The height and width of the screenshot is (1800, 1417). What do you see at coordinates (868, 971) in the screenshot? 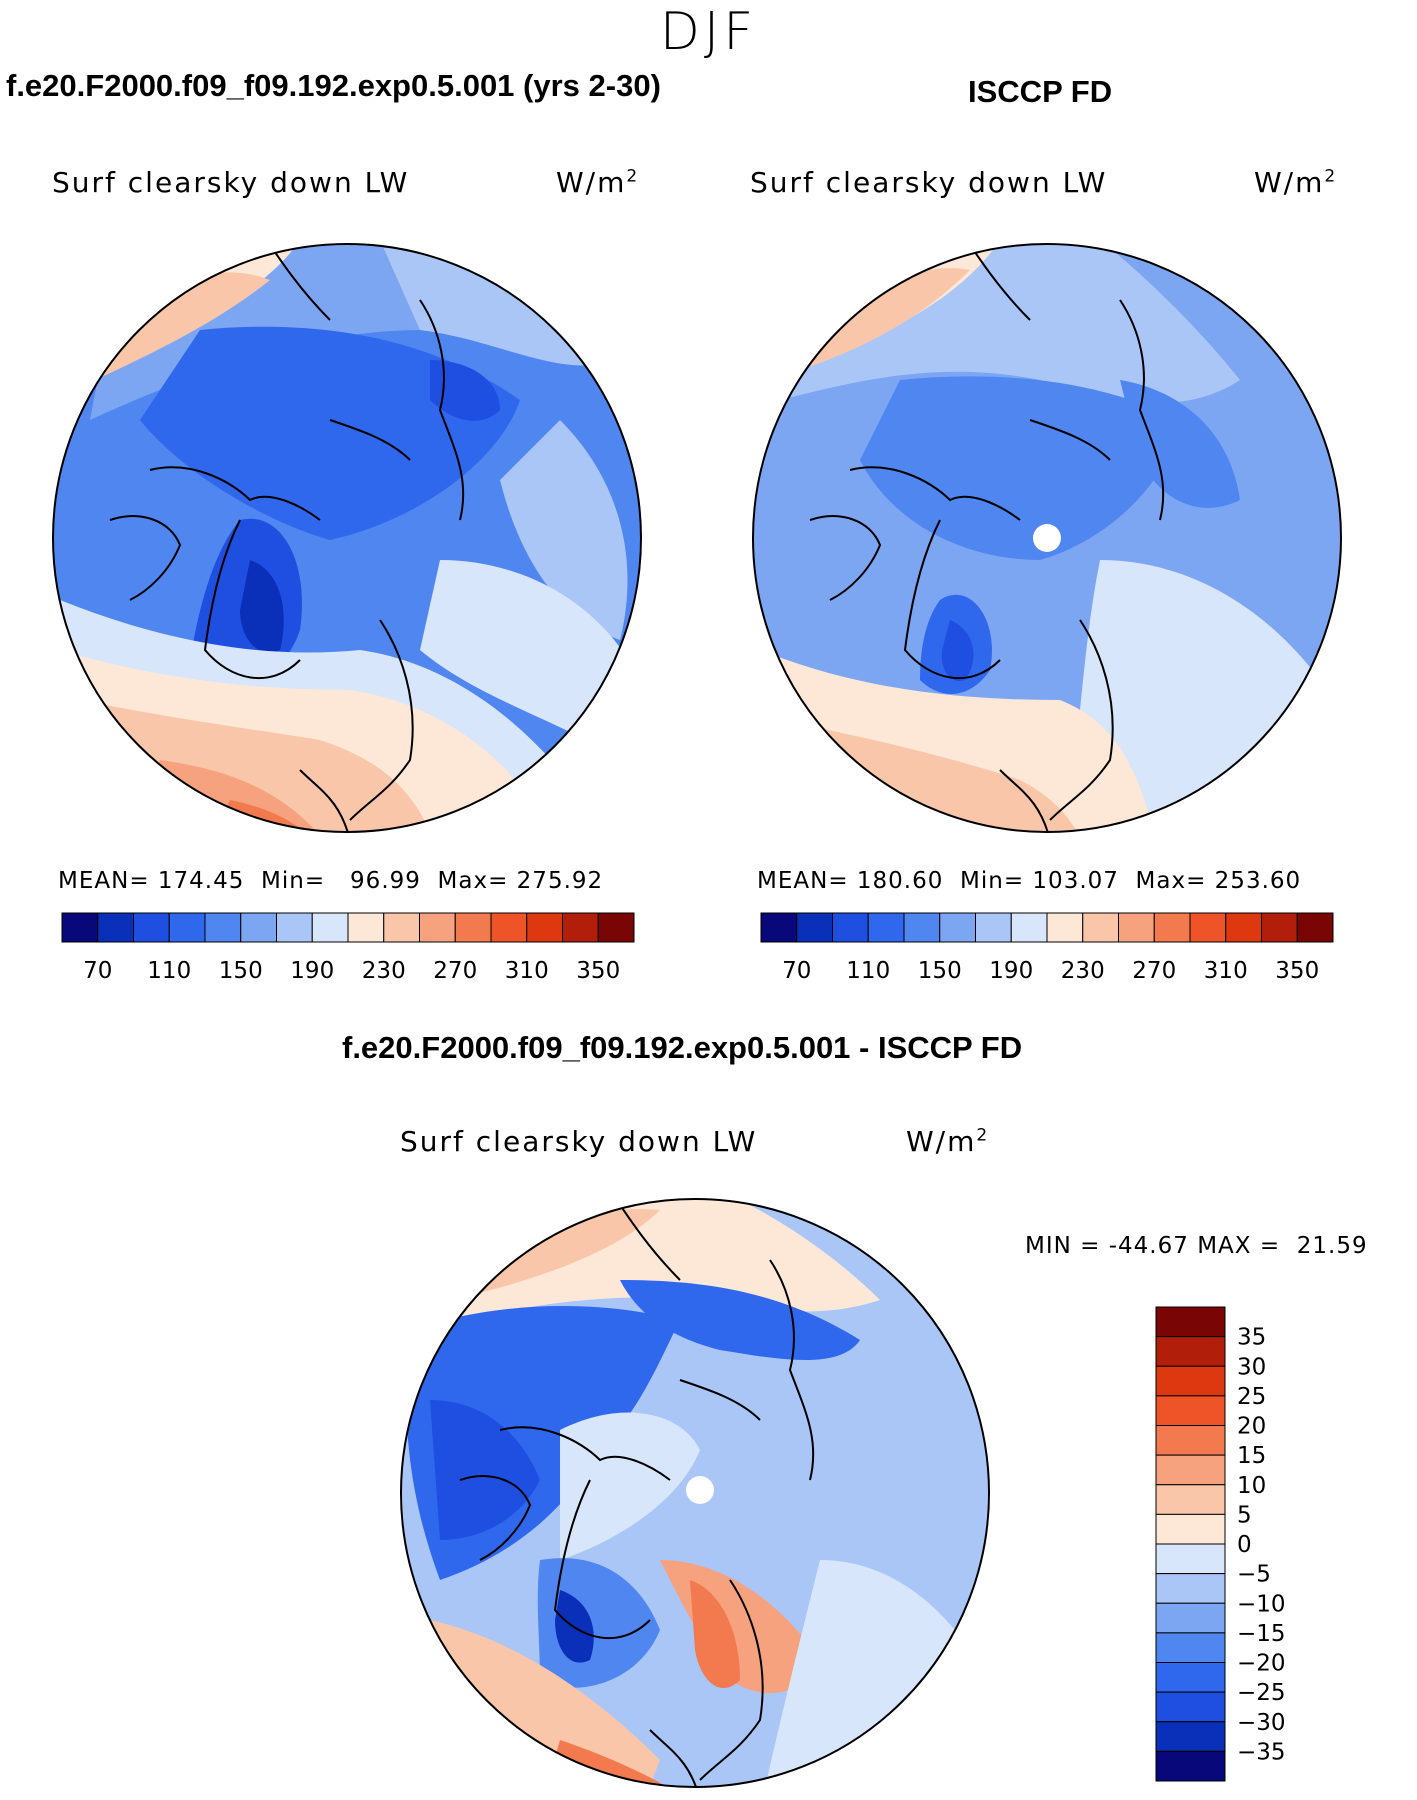
I see `panel2-colorbar-tick-label: 110` at bounding box center [868, 971].